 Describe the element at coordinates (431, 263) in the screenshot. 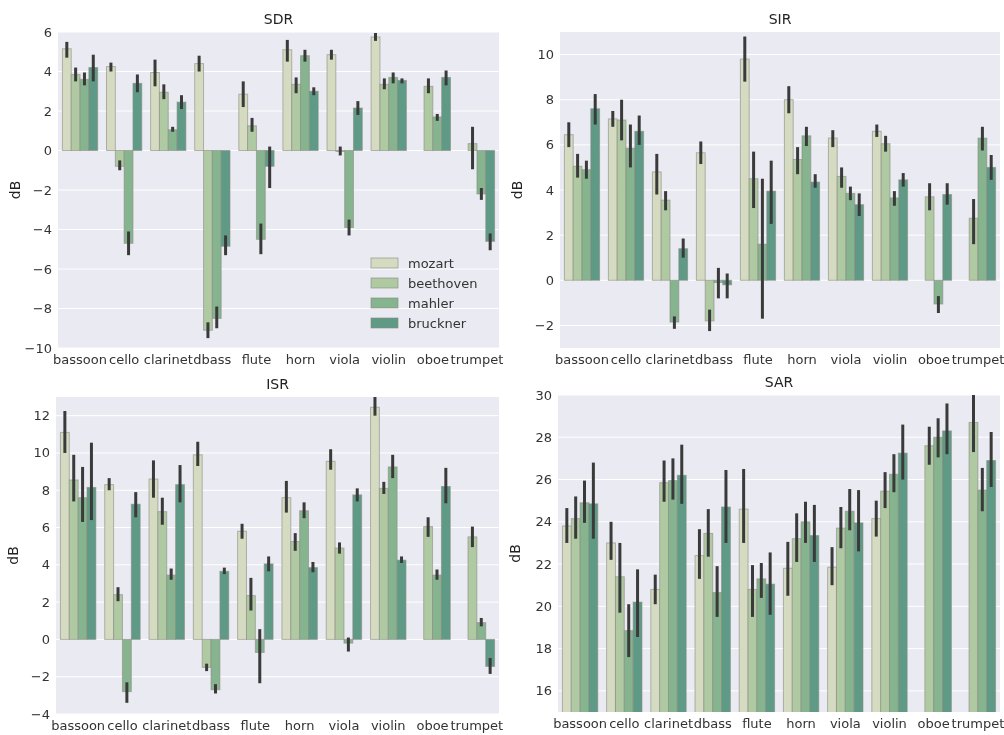

I see `legend-label: mozart` at that location.